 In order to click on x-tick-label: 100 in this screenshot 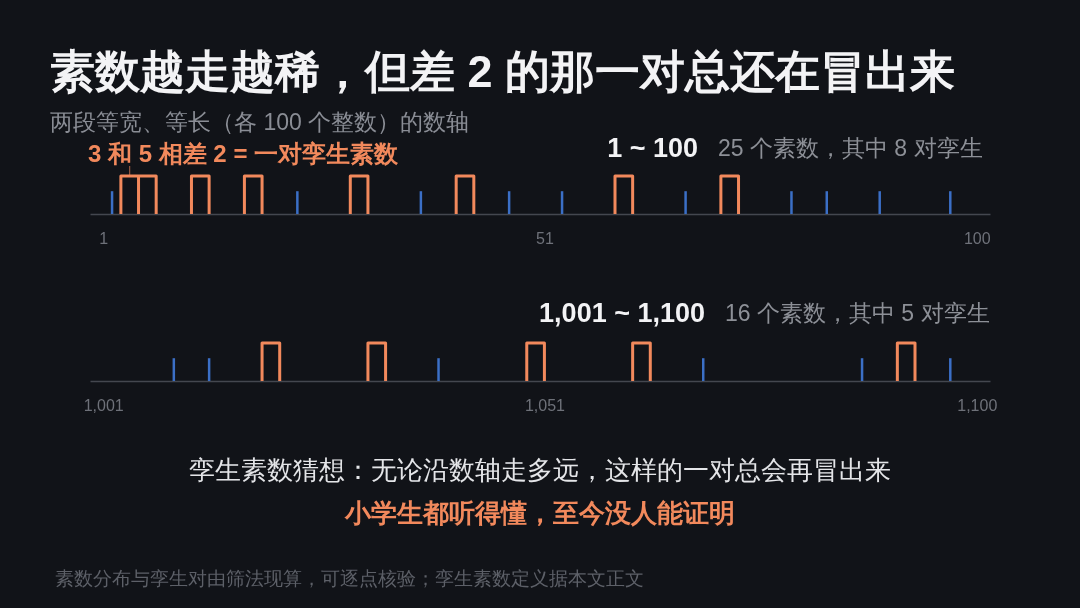, I will do `click(977, 238)`.